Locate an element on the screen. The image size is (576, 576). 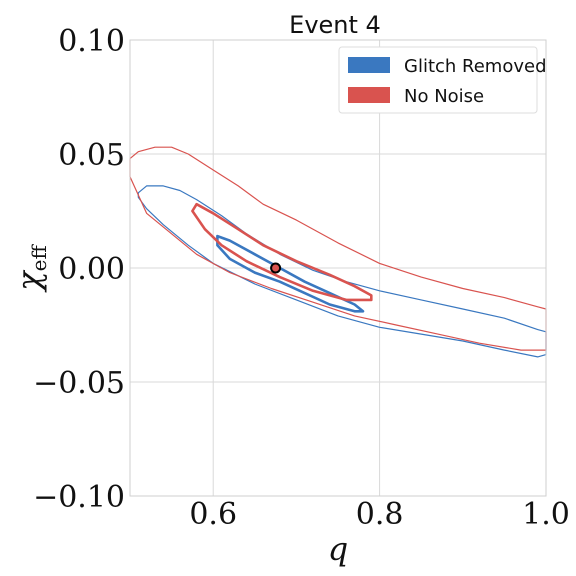
marker is located at coordinates (276, 268).